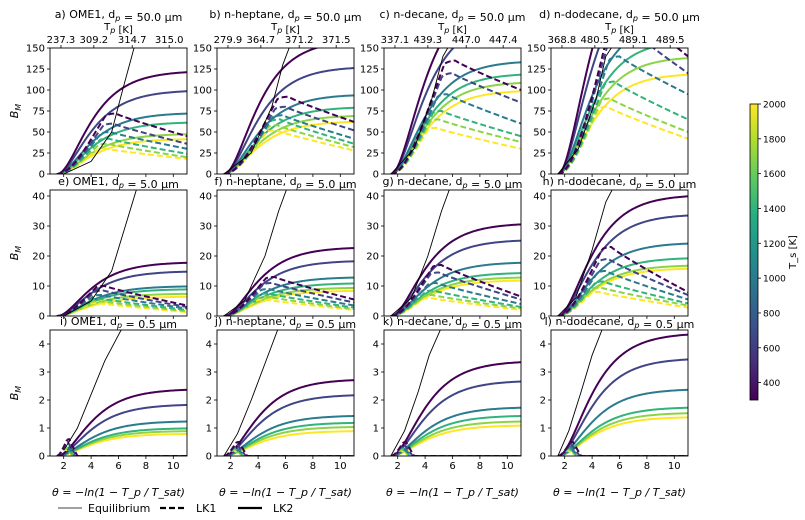 The image size is (805, 520). What do you see at coordinates (91, 466) in the screenshot?
I see `x-tick-label: 4` at bounding box center [91, 466].